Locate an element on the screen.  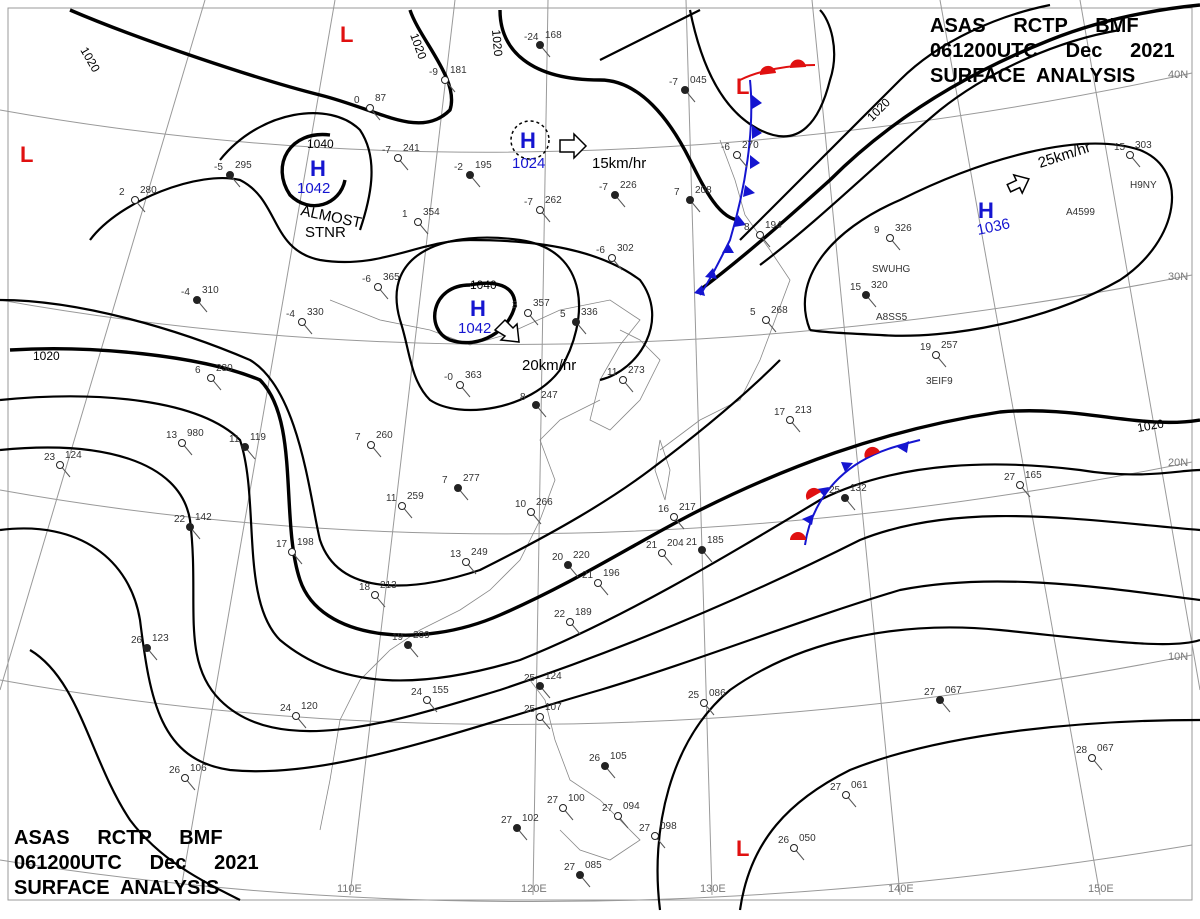
station-plot: 27 098 is located at coordinates (658, 835).